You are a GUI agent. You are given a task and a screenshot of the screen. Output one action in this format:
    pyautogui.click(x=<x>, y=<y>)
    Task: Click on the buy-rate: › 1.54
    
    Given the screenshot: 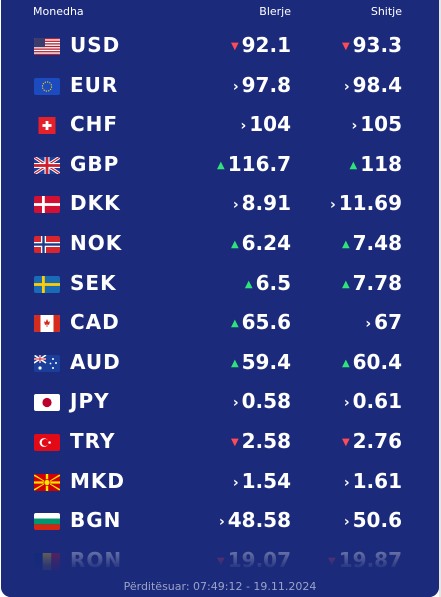 What is the action you would take?
    pyautogui.click(x=262, y=481)
    